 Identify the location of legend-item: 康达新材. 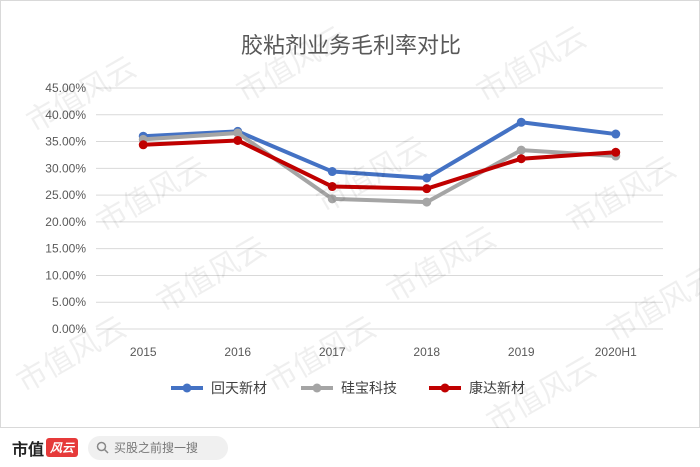
(477, 388).